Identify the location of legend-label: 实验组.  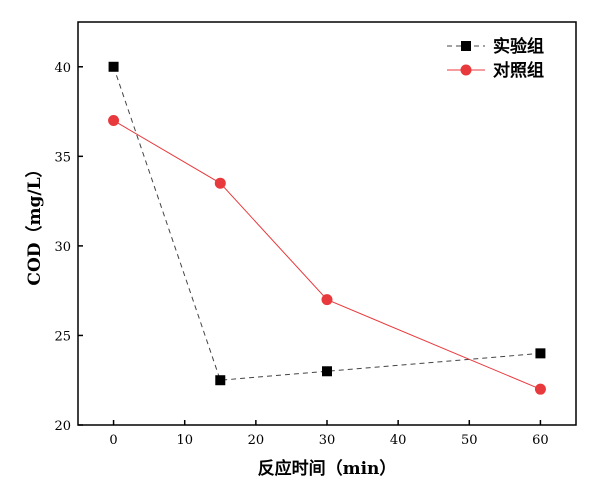
(518, 46).